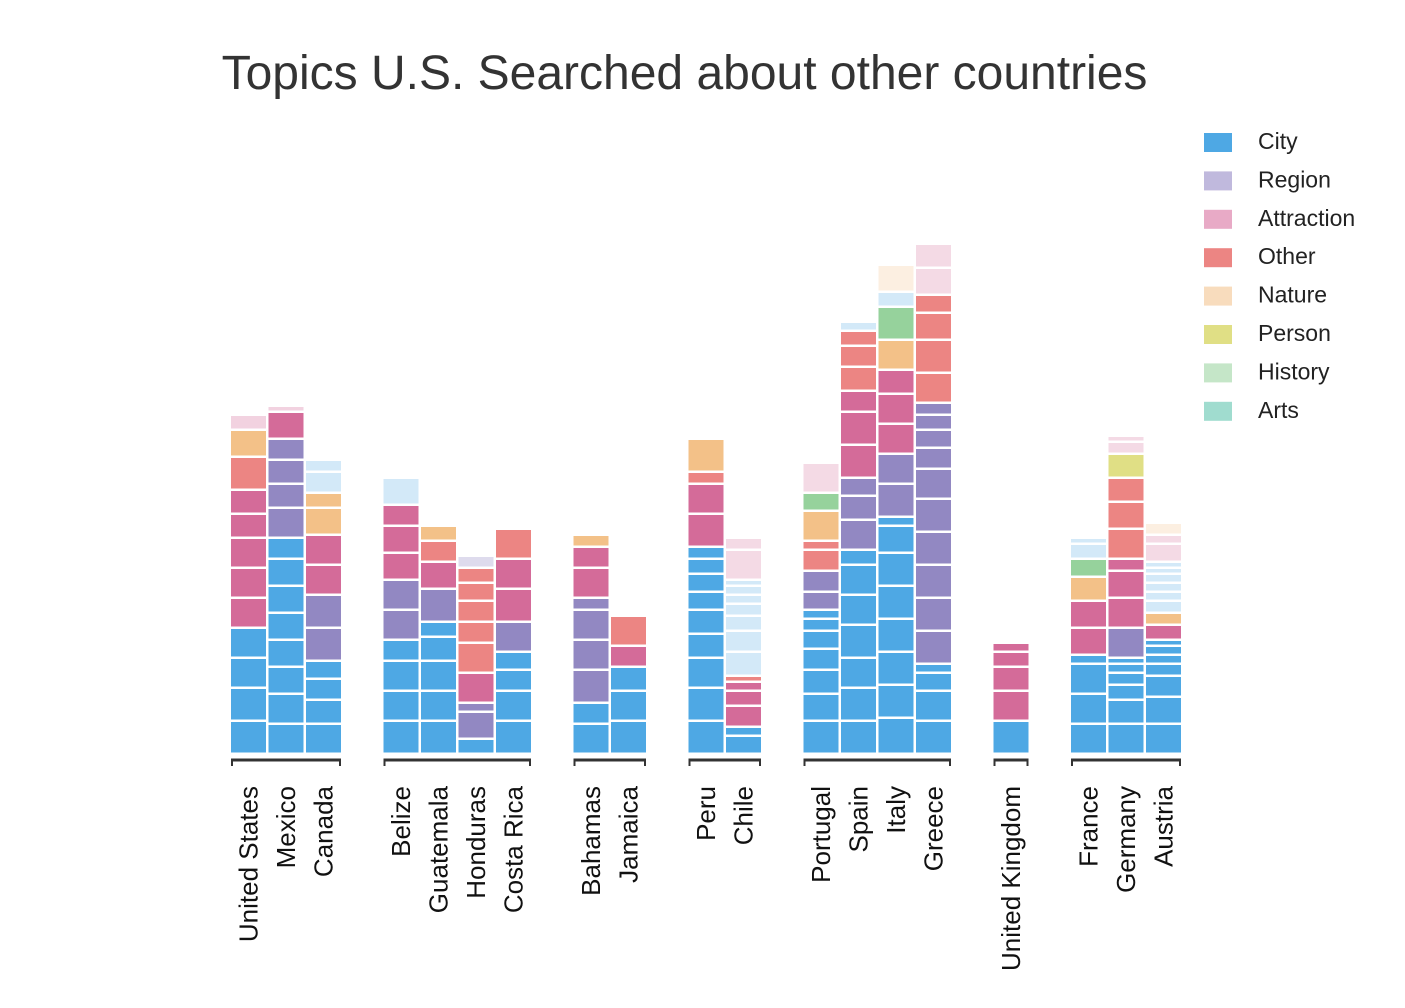  I want to click on legend-label-person: Person, so click(1294, 333).